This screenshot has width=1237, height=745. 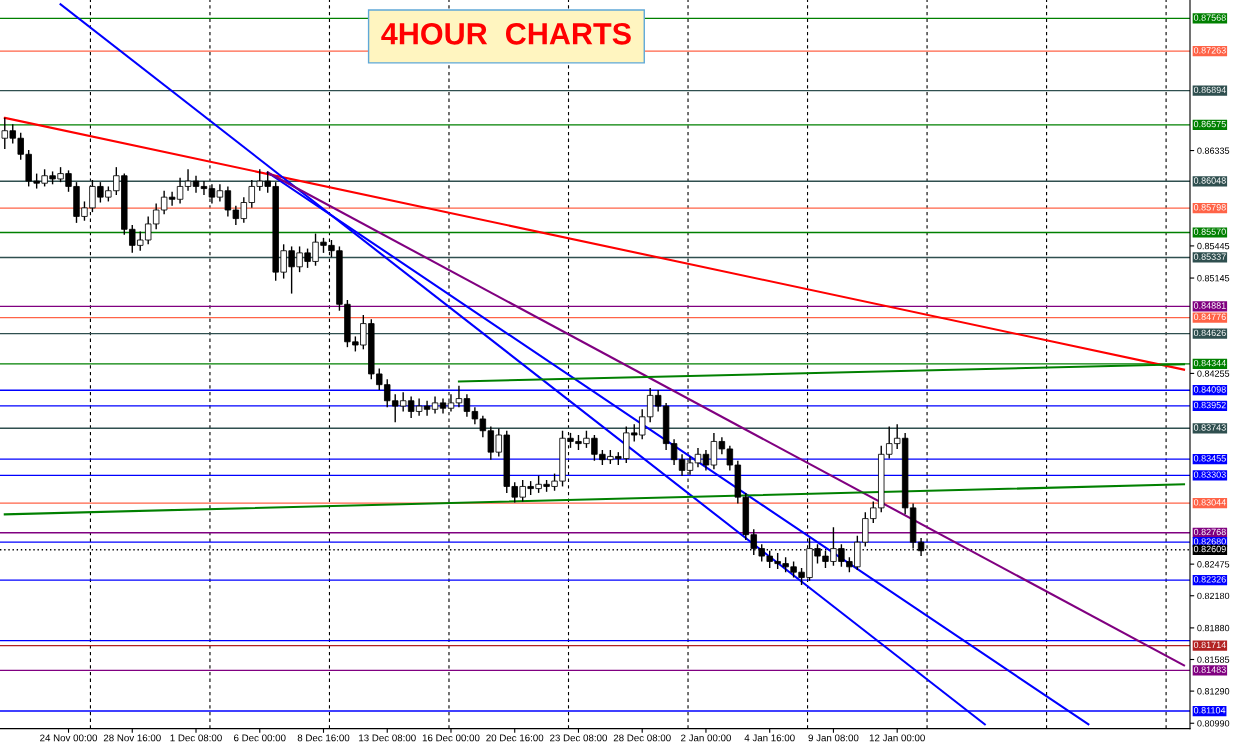 I want to click on y-tick-label: 0.81290, so click(x=1213, y=691).